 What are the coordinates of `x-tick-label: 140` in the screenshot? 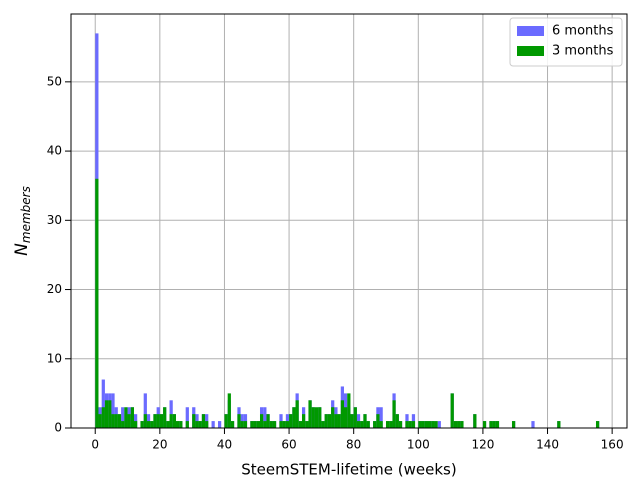 It's located at (547, 445).